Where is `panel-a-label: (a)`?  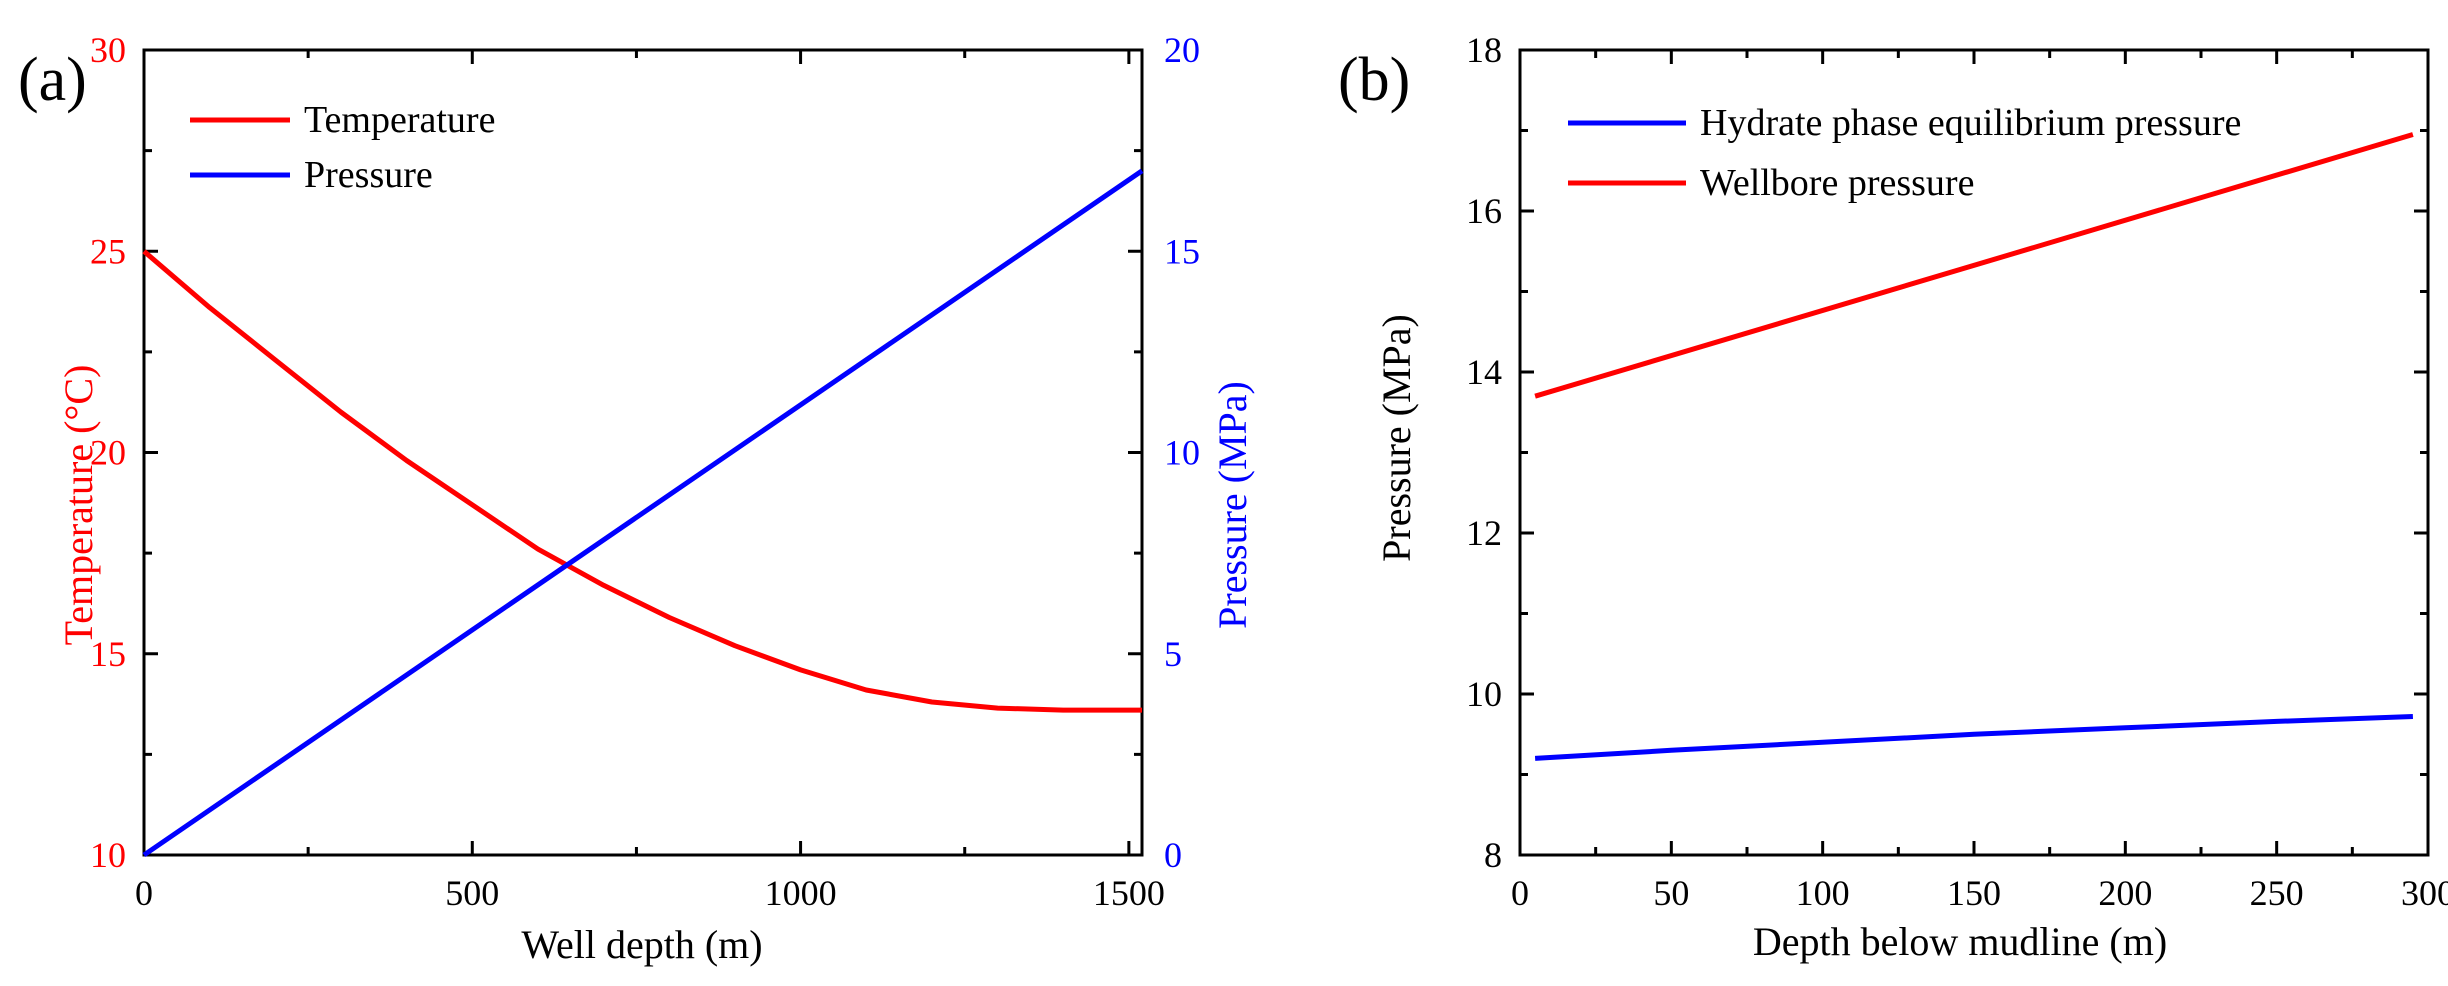 panel-a-label: (a) is located at coordinates (52, 80).